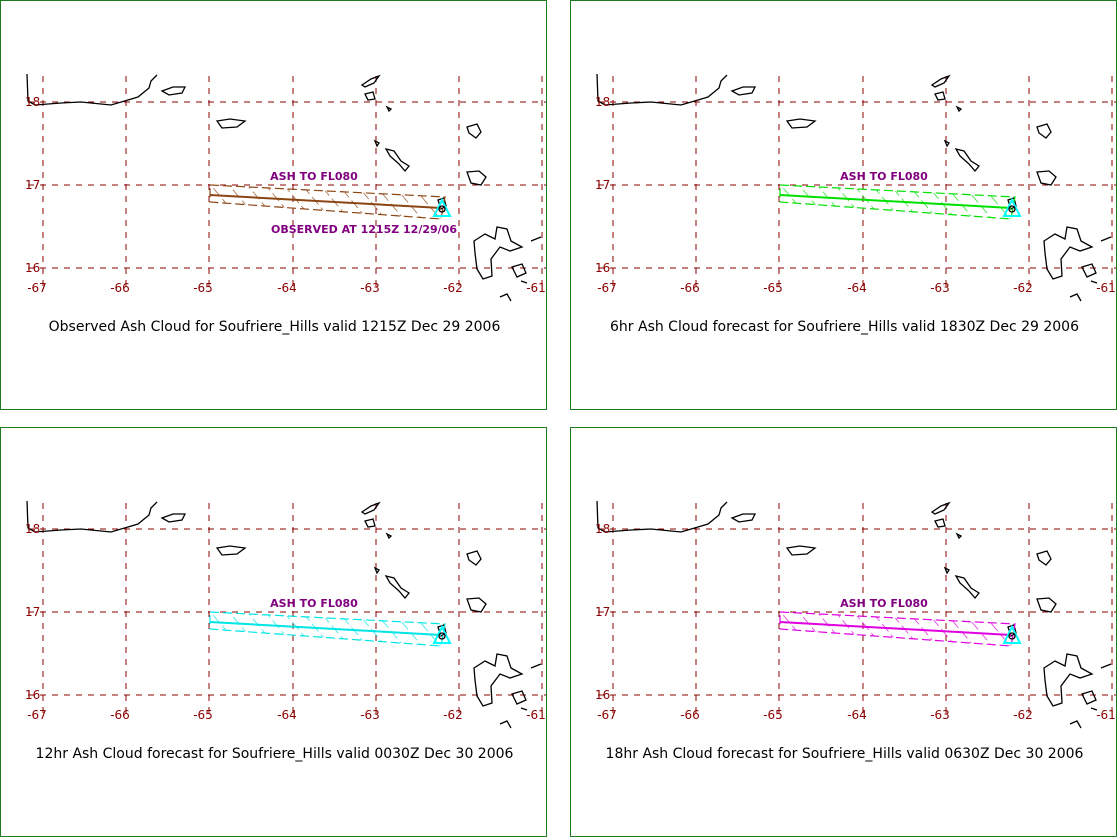 This screenshot has width=1119, height=839. I want to click on map-18hr: ASH TO FL080 18 17 16 -67 -66 -65 -64 -63 -62 -61, so click(855, 614).